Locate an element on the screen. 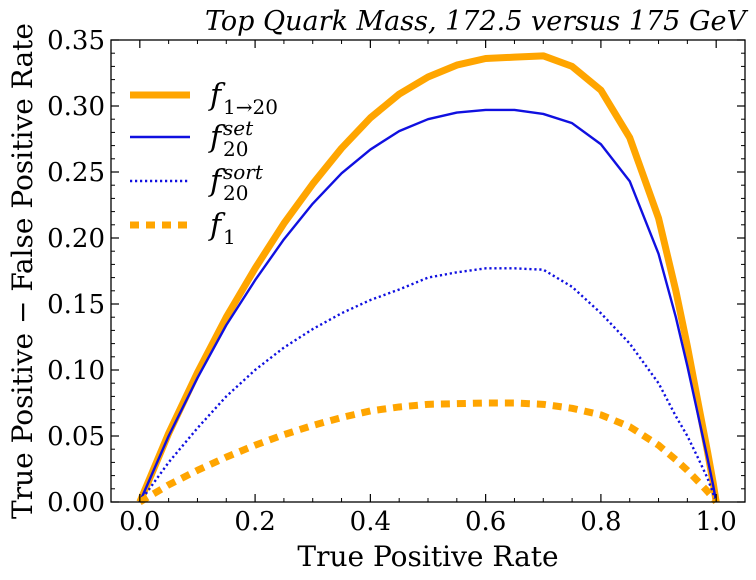 The width and height of the screenshot is (756, 580). x-tick-label: 0.4 is located at coordinates (370, 522).